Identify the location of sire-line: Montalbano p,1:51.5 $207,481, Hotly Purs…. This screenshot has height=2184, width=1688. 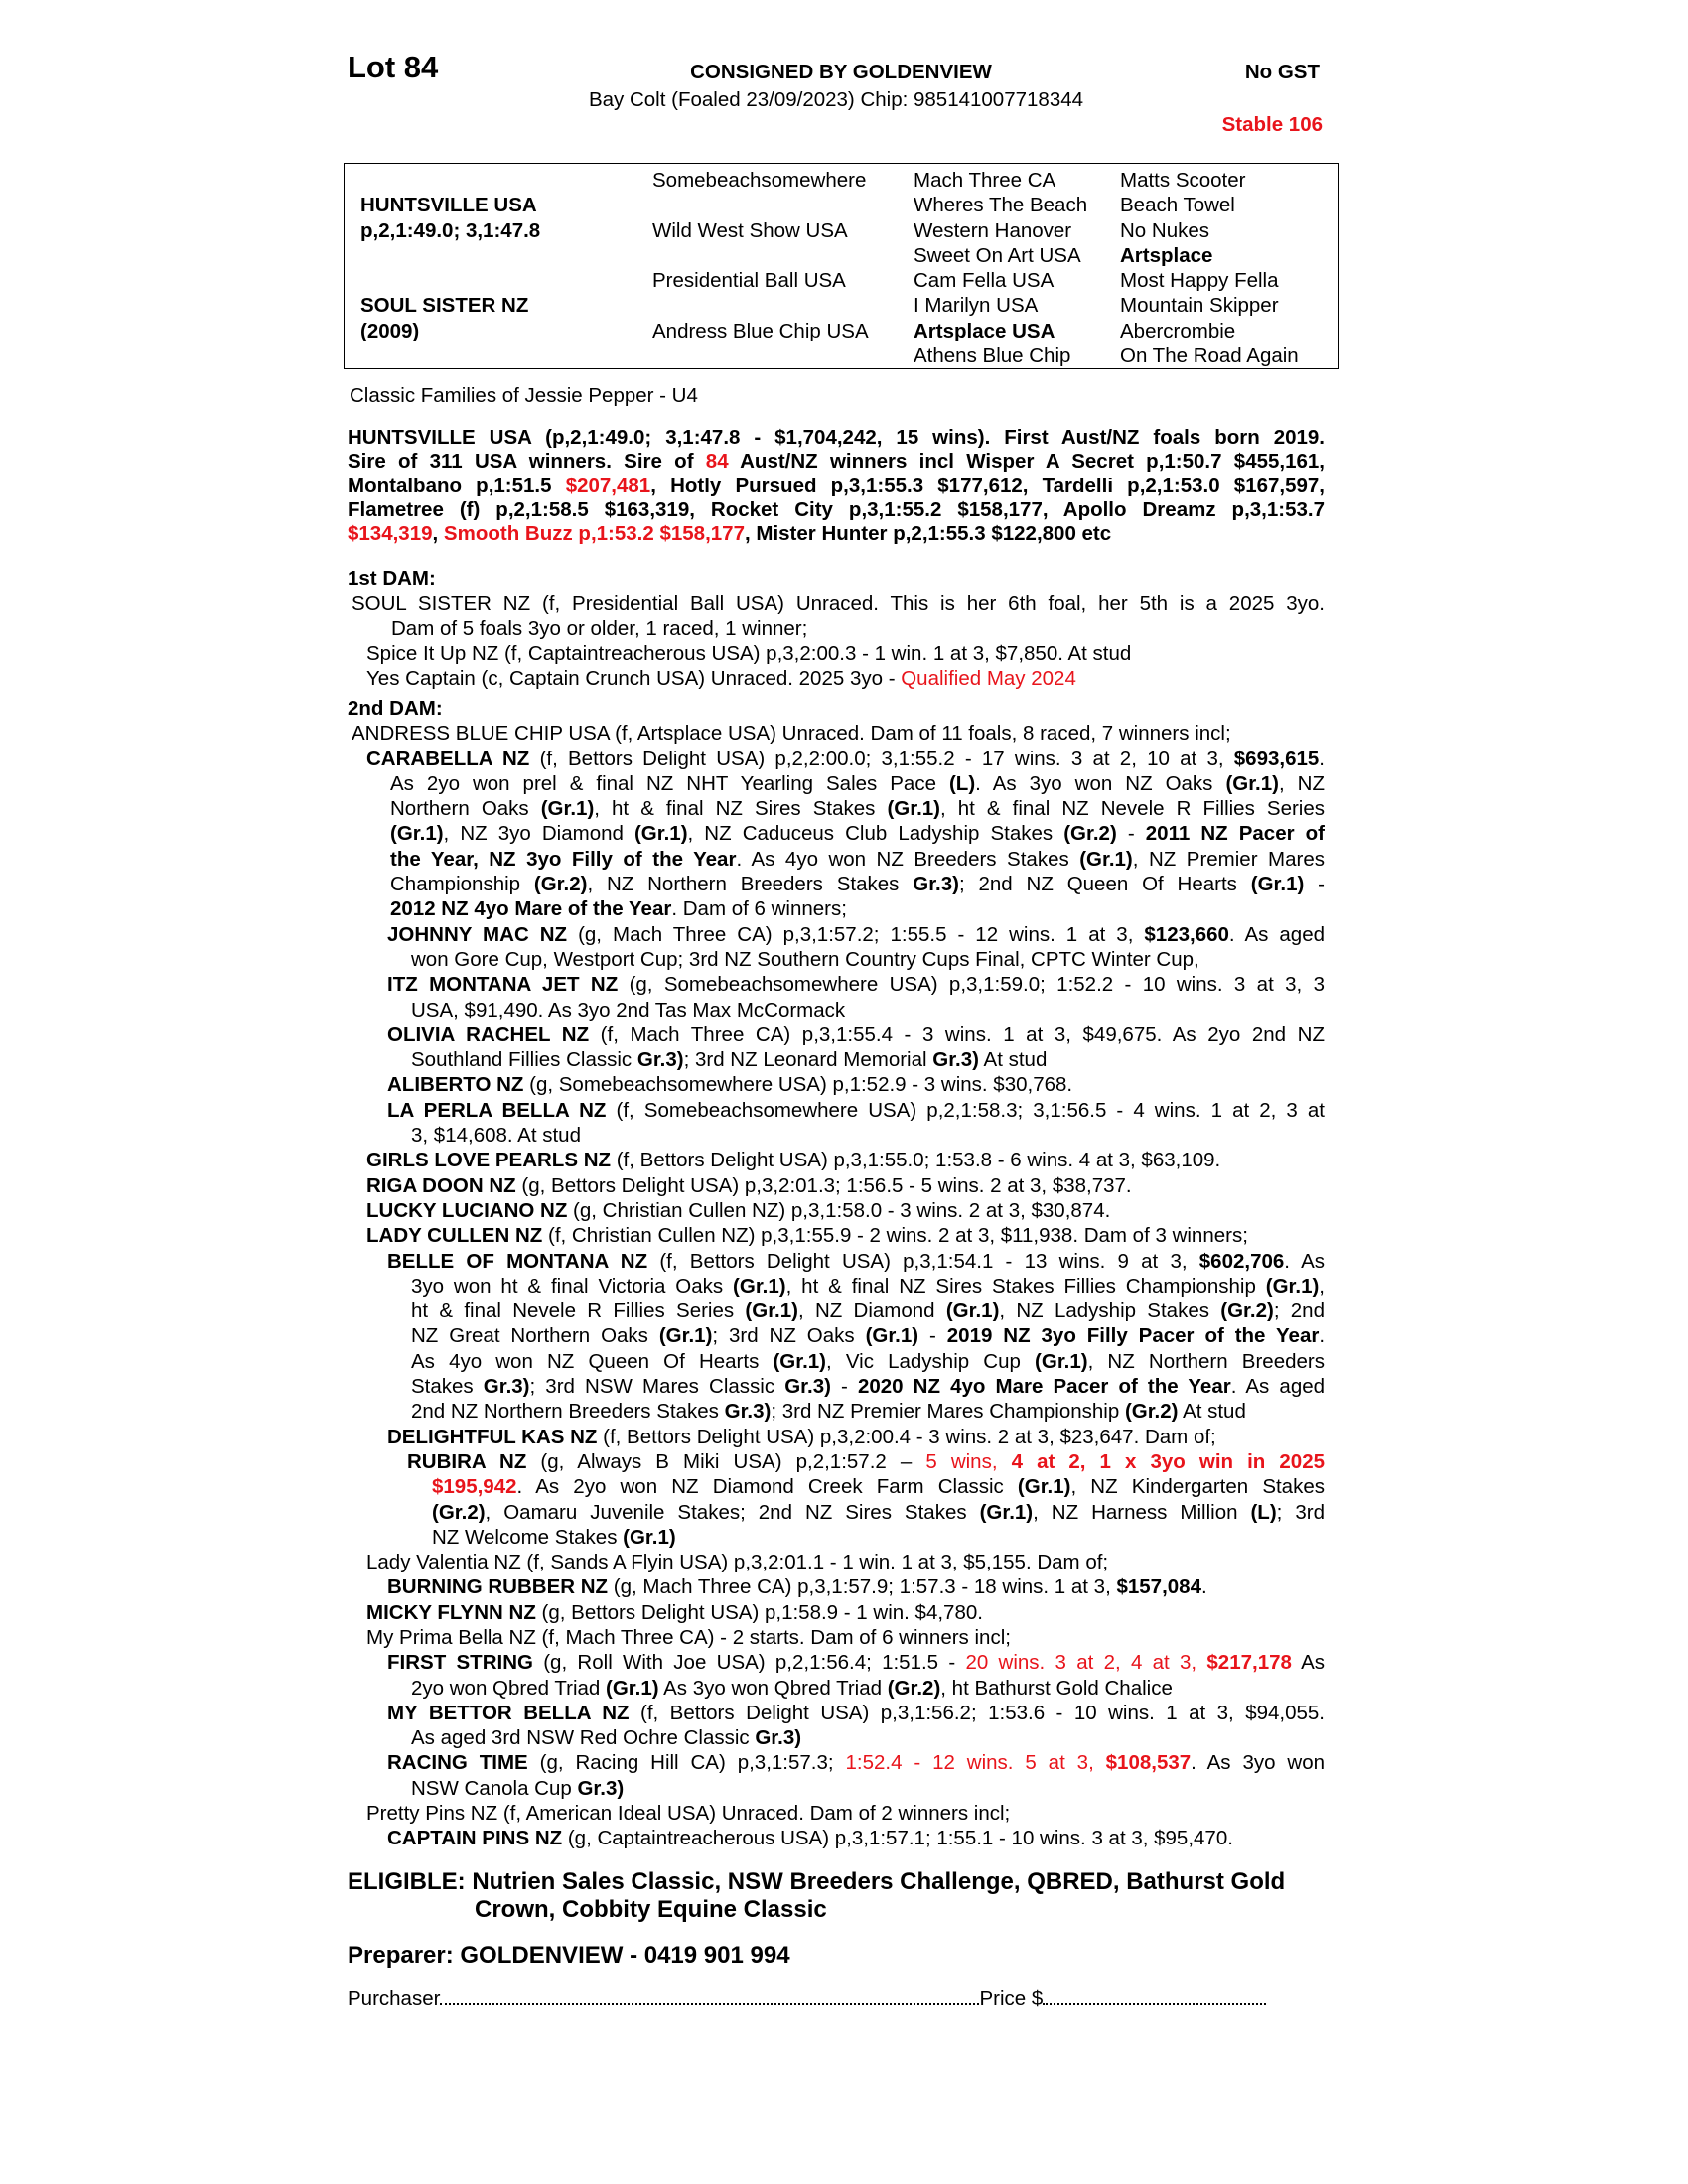
(836, 486).